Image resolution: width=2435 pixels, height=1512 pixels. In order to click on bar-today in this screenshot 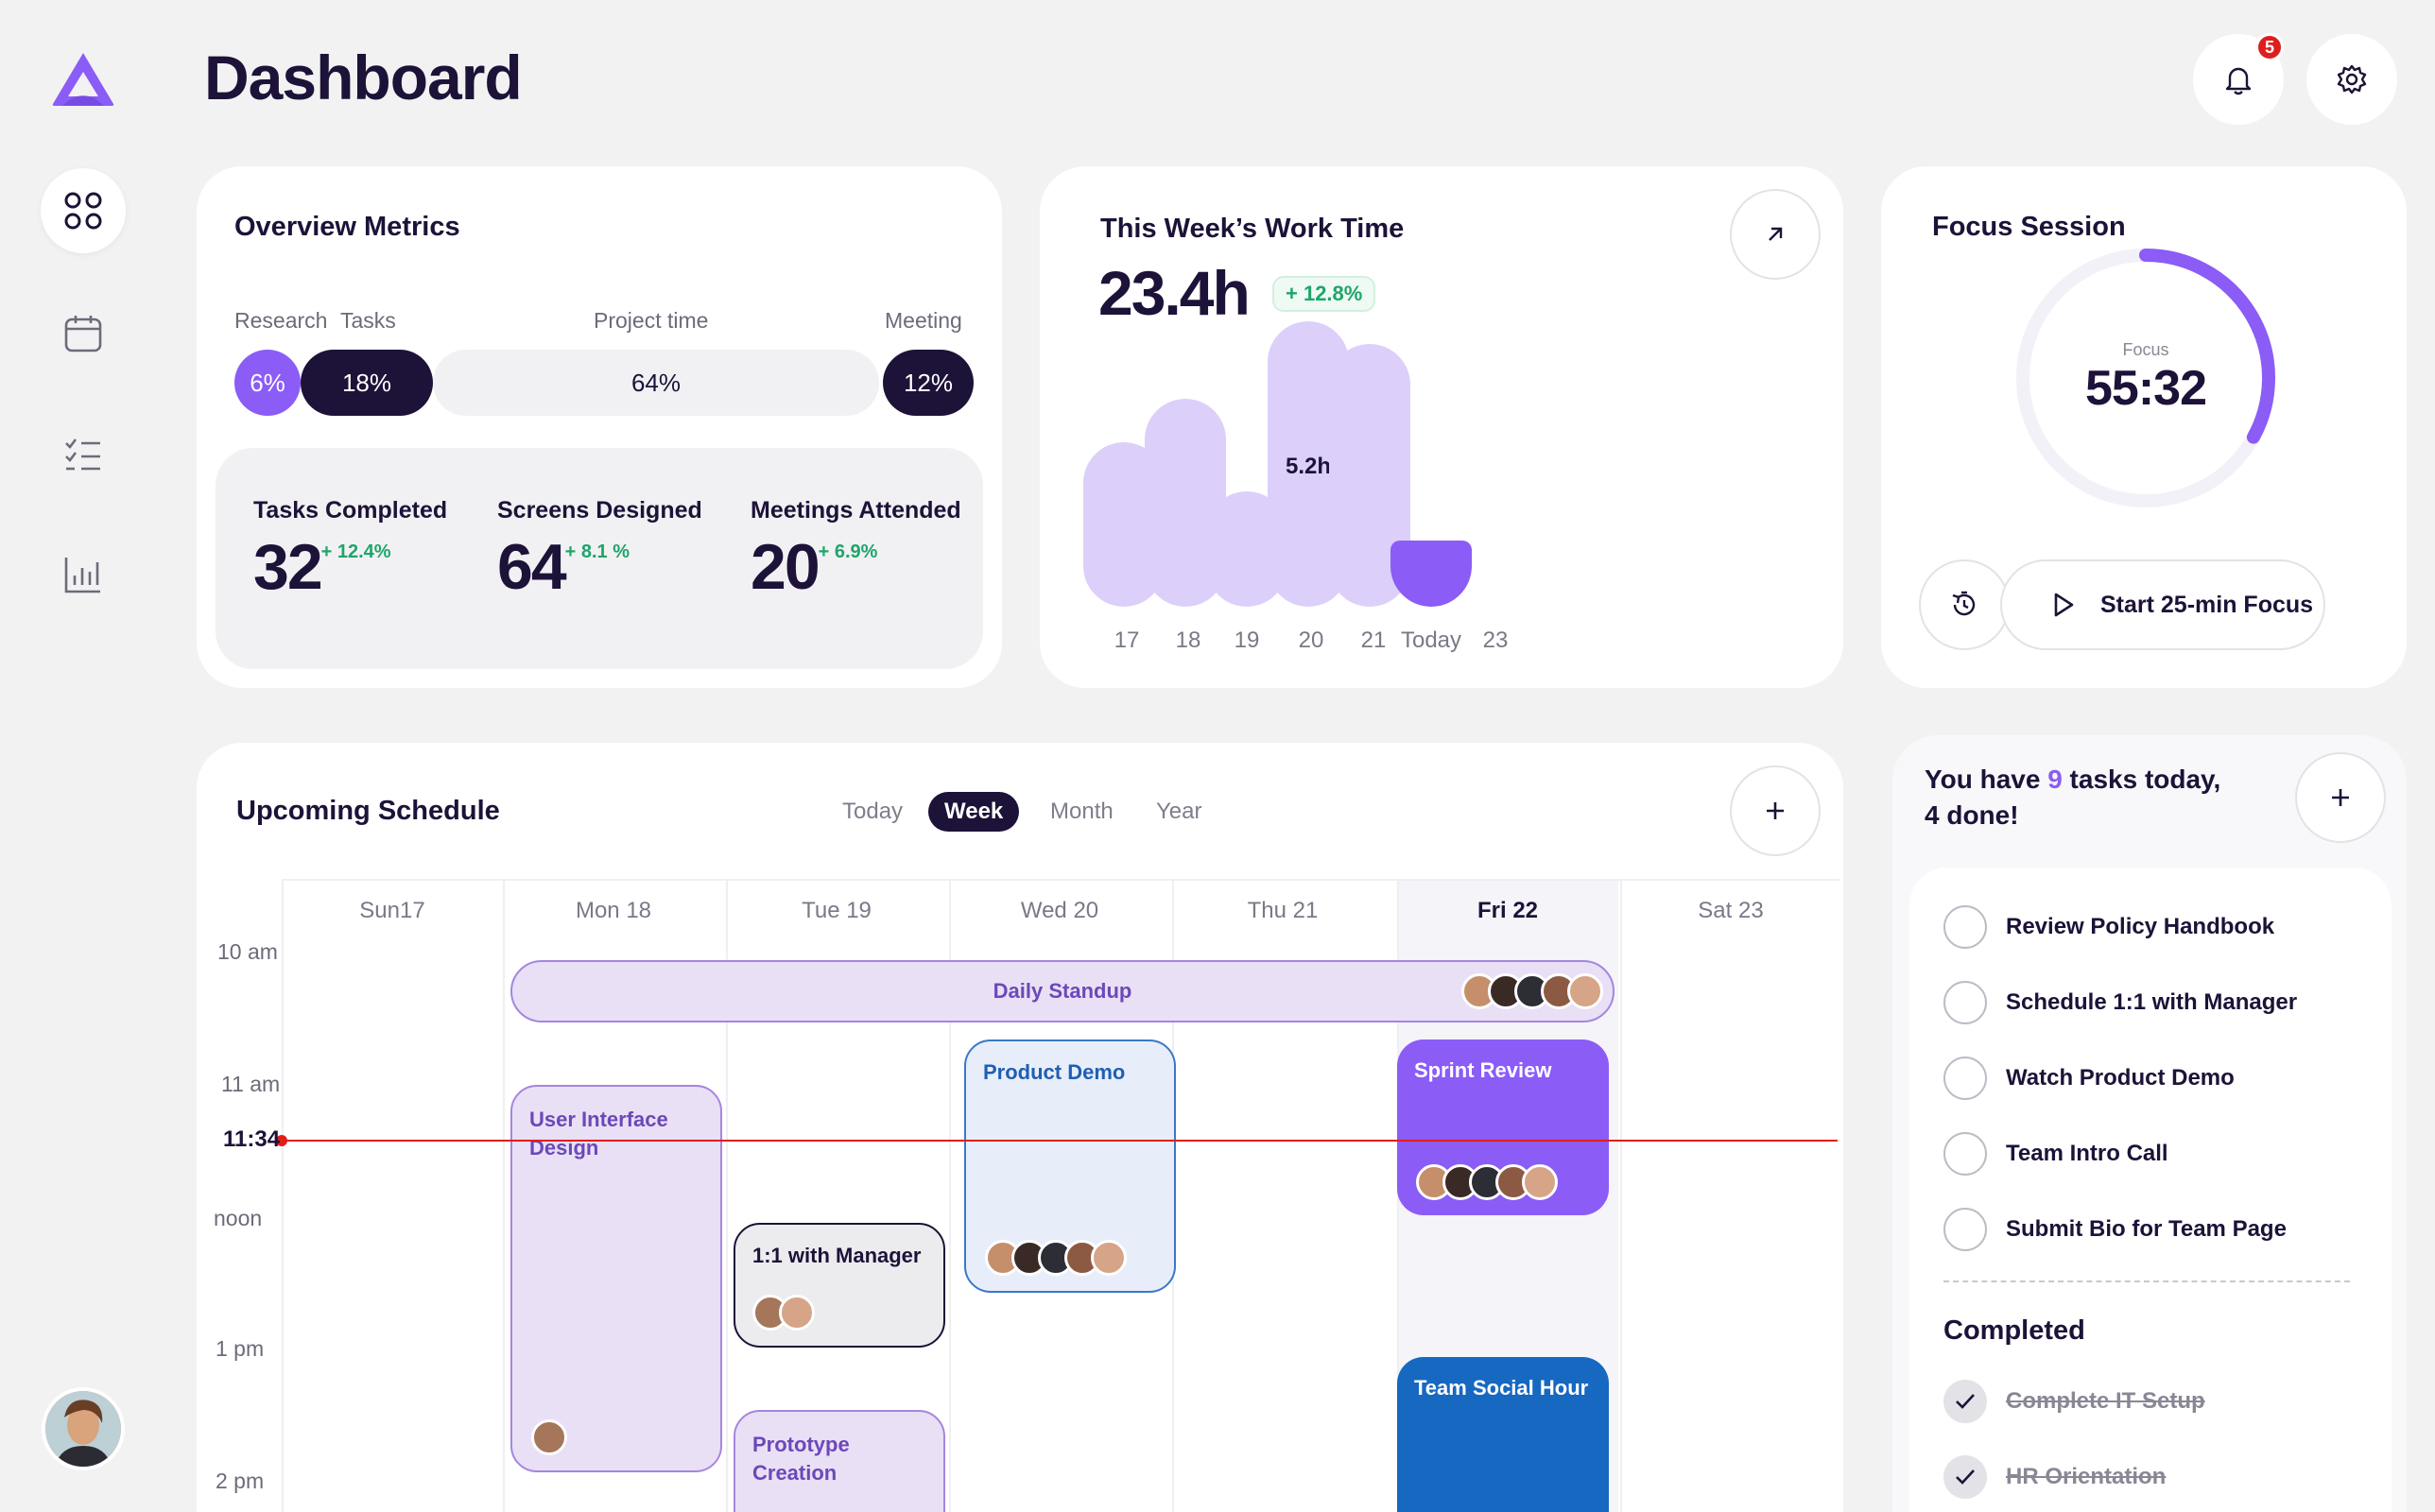, I will do `click(1431, 574)`.